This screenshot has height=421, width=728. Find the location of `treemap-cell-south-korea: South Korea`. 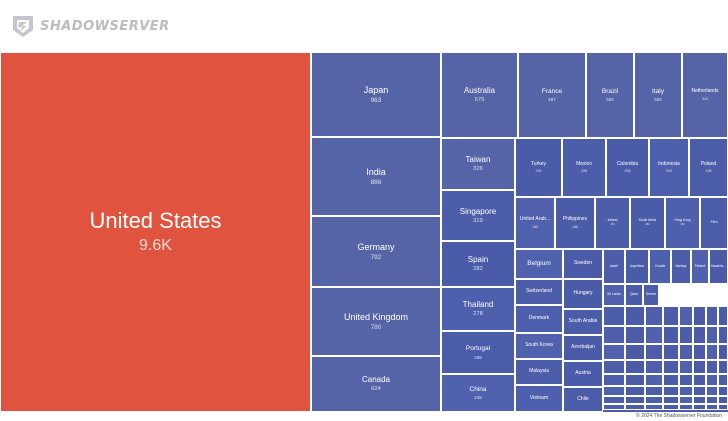

treemap-cell-south-korea: South Korea is located at coordinates (539, 346).